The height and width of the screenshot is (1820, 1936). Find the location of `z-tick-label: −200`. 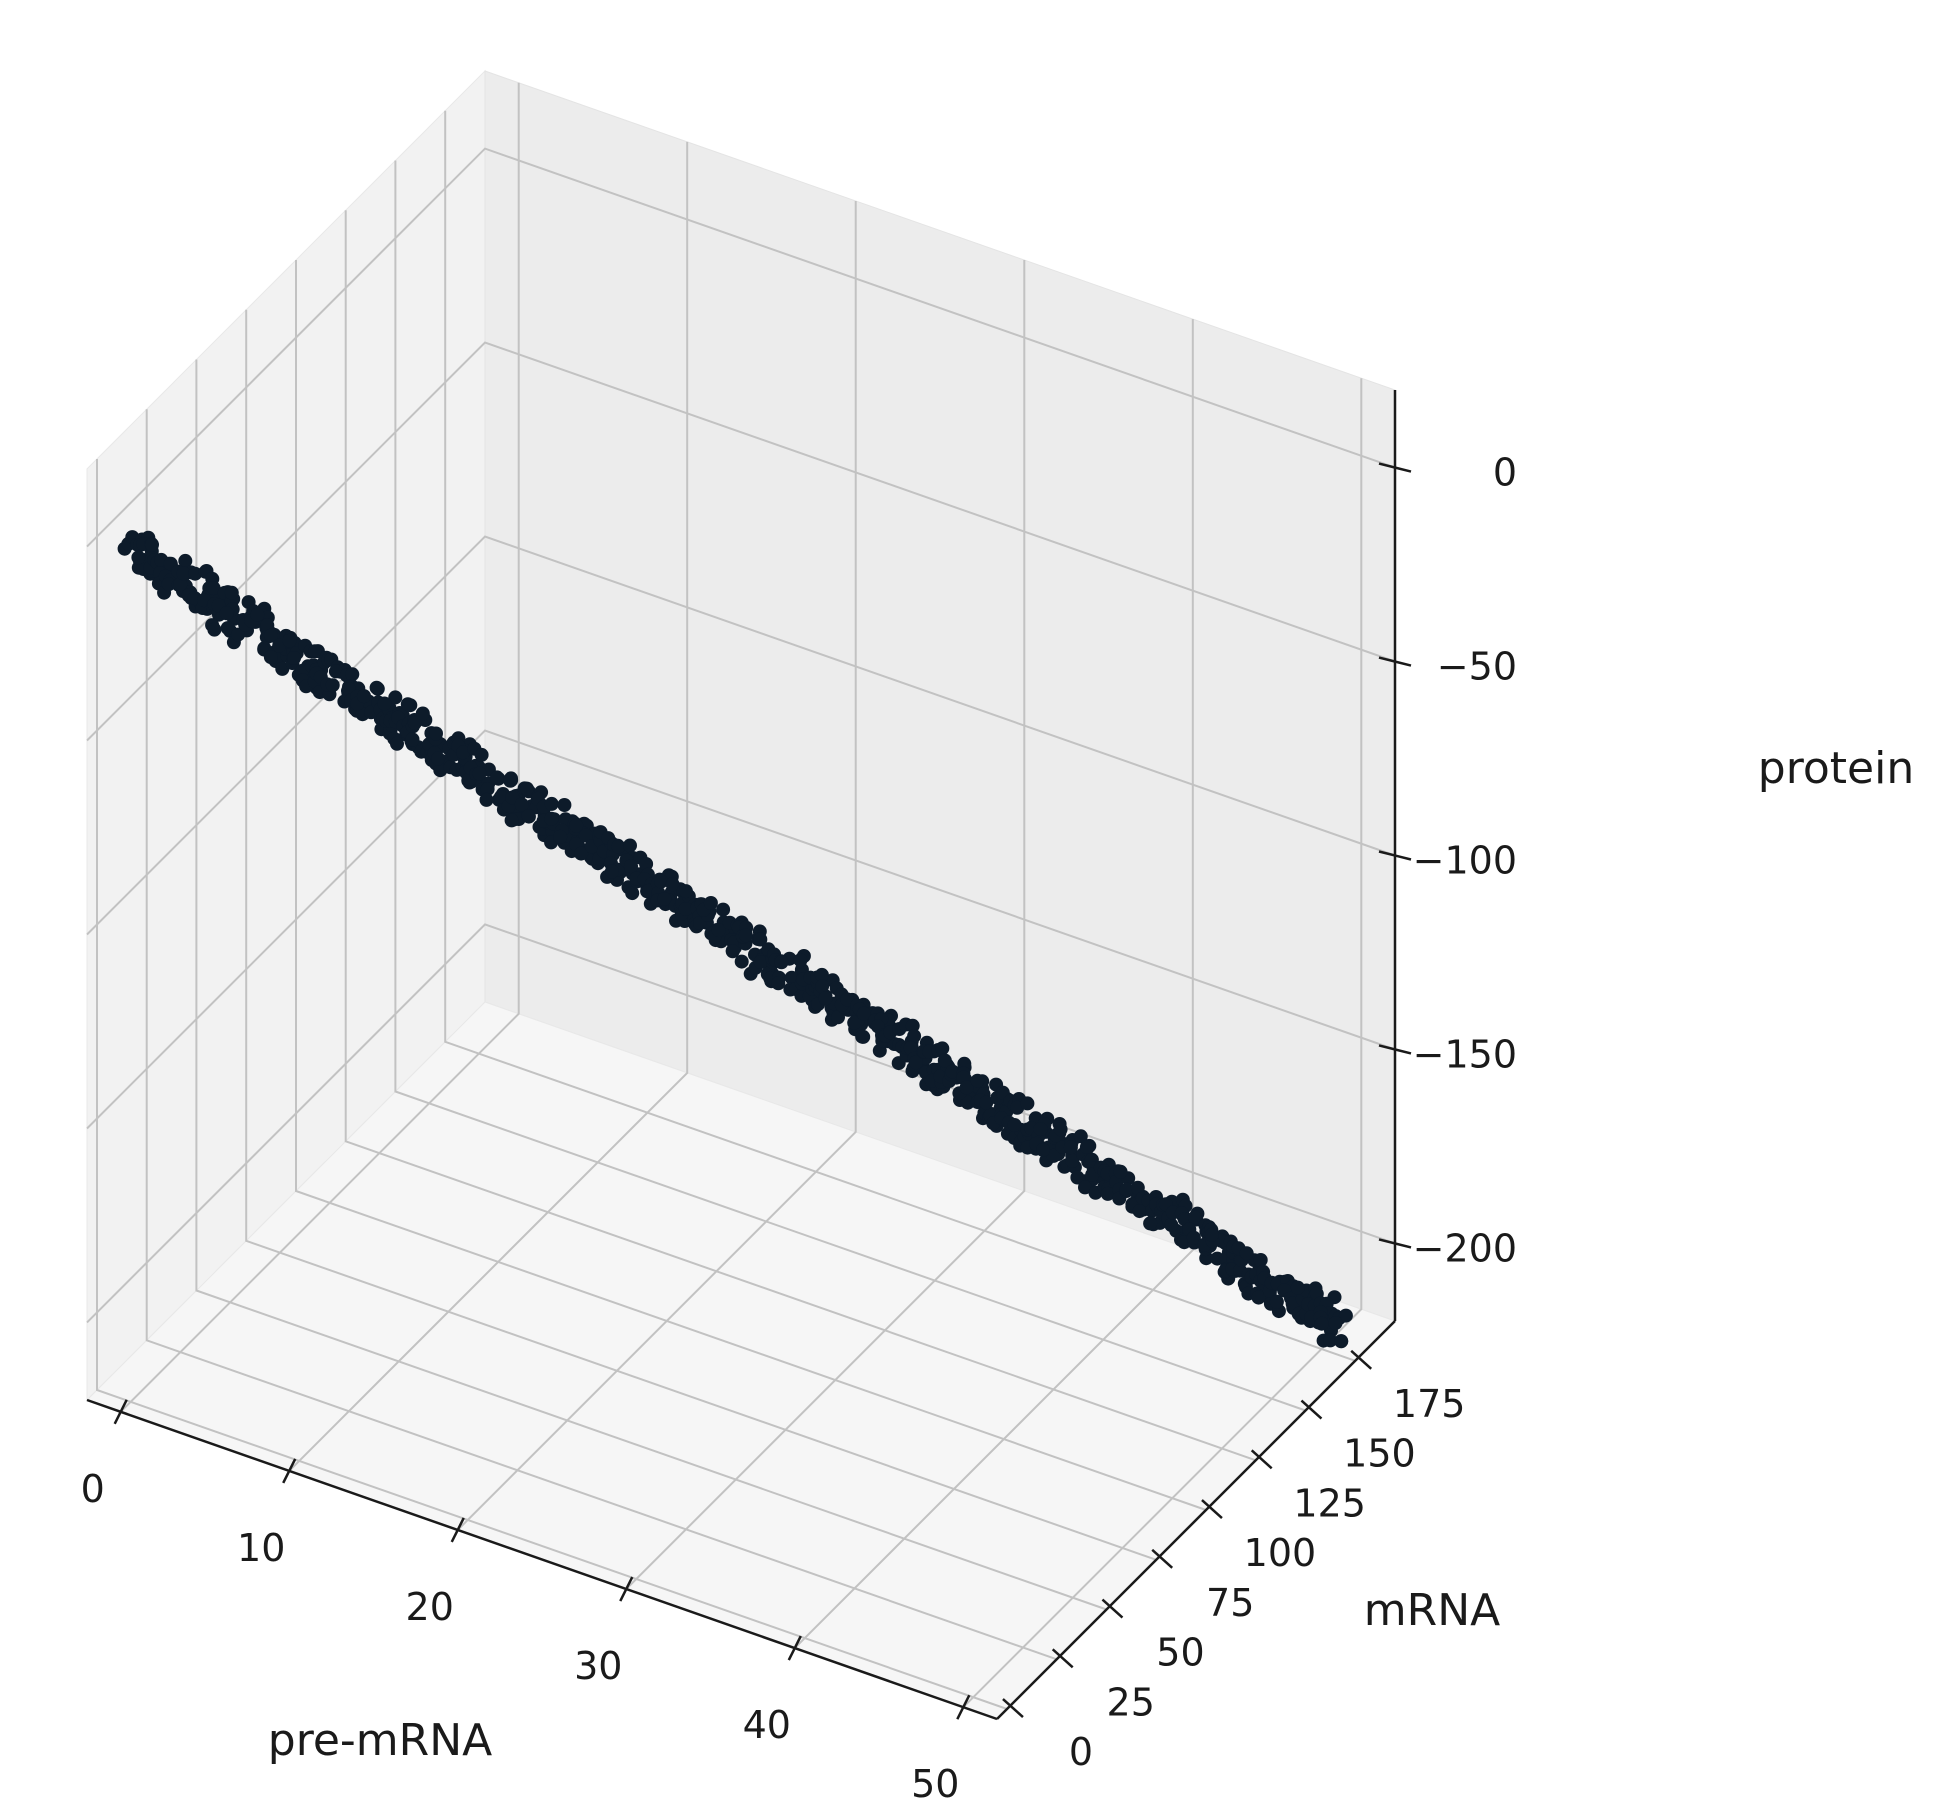

z-tick-label: −200 is located at coordinates (1465, 1248).